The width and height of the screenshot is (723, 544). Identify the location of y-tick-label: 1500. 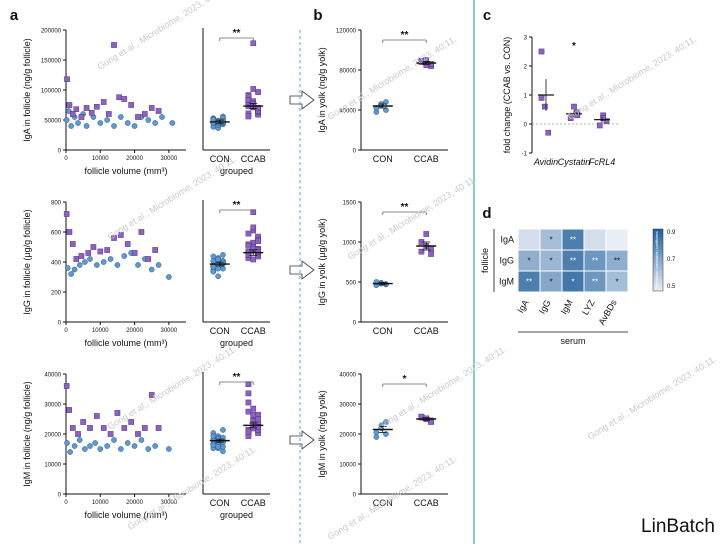
(350, 204).